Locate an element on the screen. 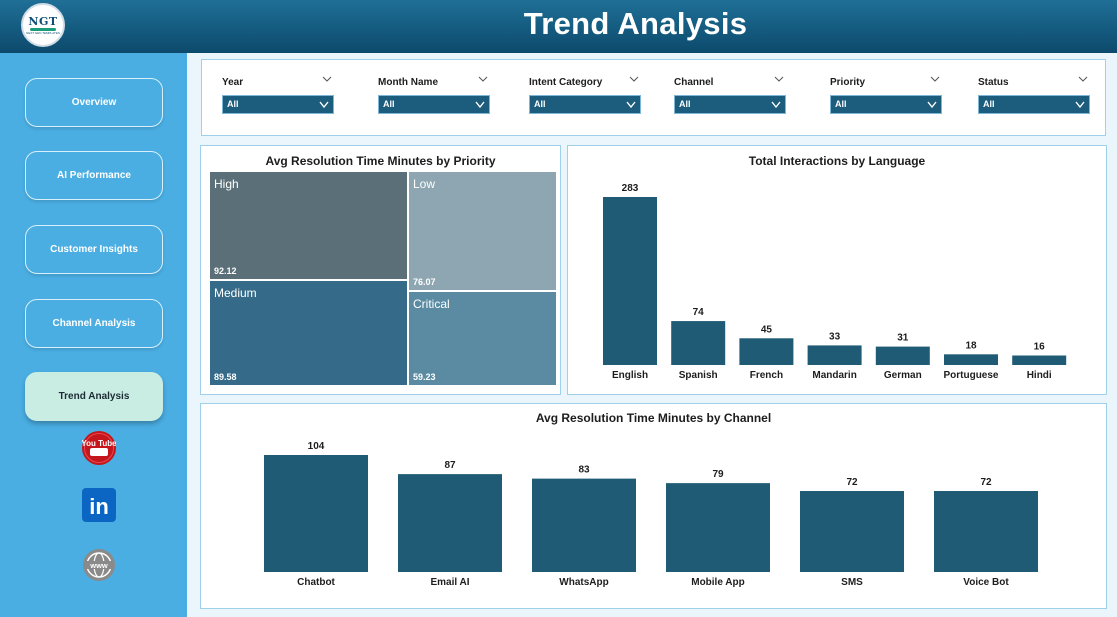 The width and height of the screenshot is (1117, 617). channel-select-value: All is located at coordinates (685, 104).